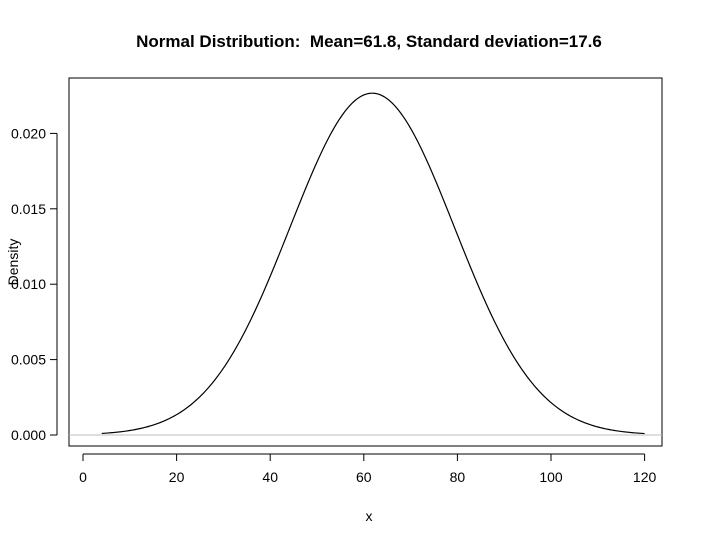  I want to click on y-tick-label: 0.015, so click(28, 209).